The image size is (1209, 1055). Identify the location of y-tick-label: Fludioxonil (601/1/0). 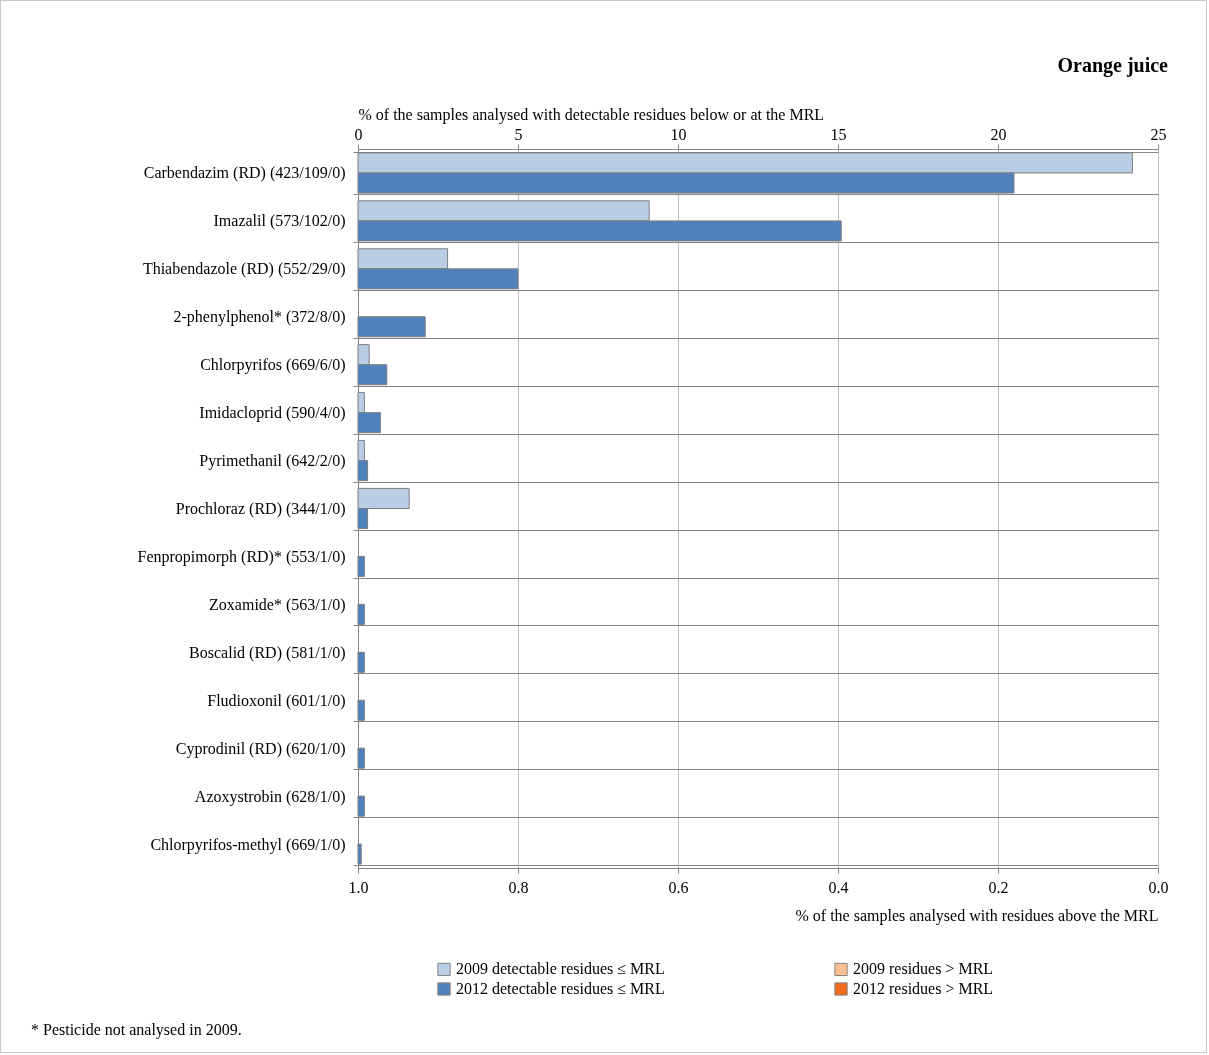
(276, 700).